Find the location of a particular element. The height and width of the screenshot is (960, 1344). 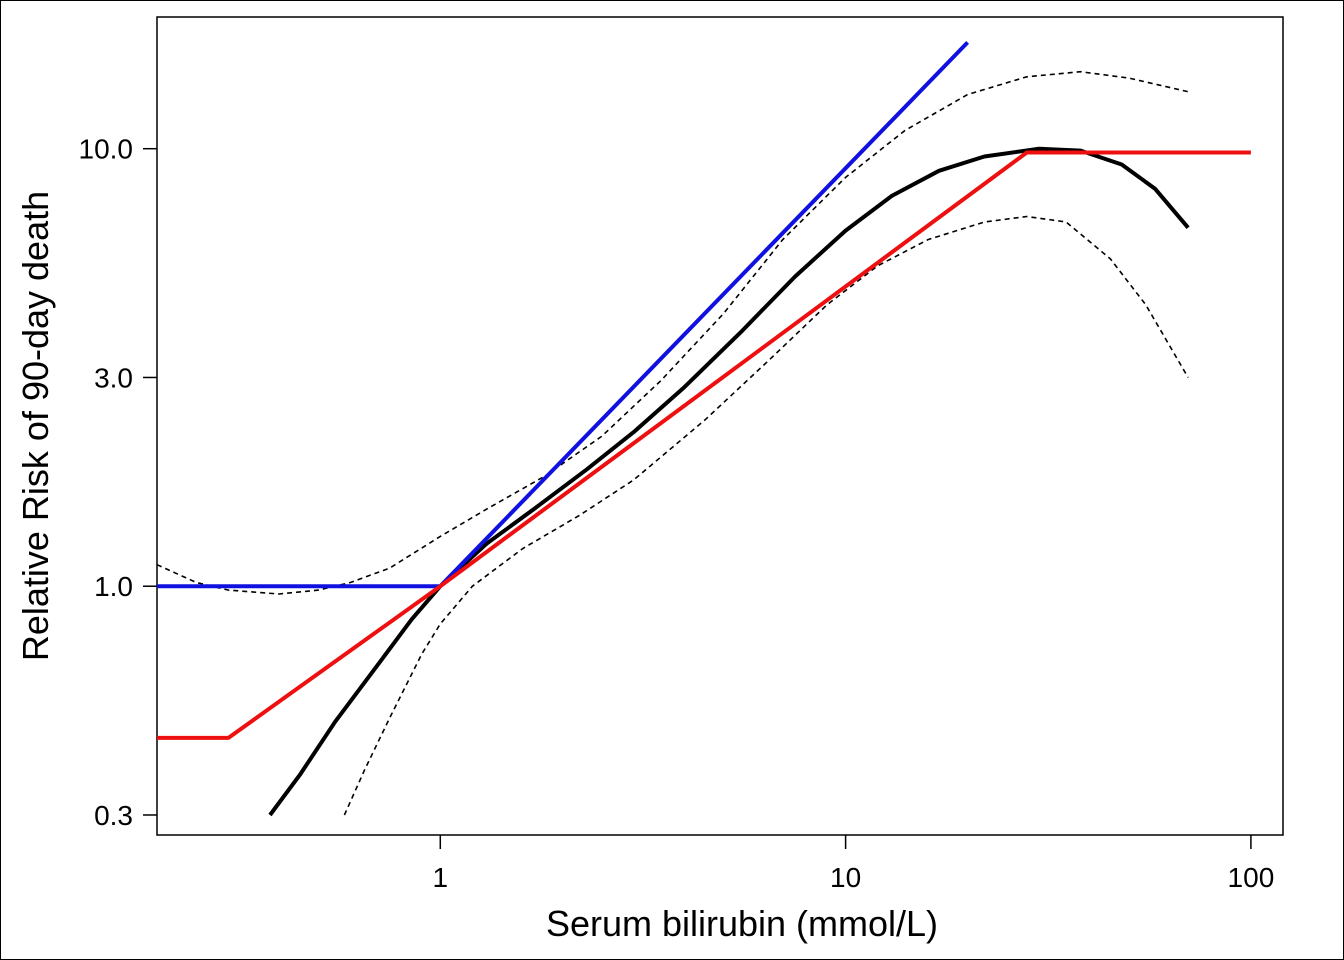

x-axis-title: Serum bilirubin (mmol/L) is located at coordinates (742, 923).